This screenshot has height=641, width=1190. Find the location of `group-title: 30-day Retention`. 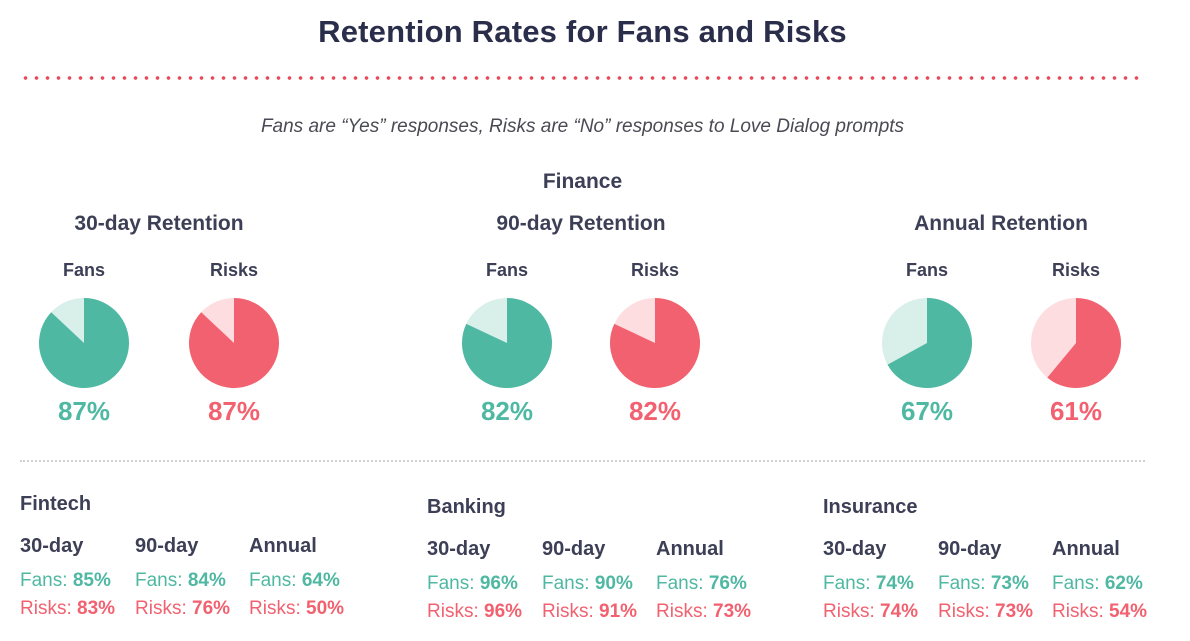

group-title: 30-day Retention is located at coordinates (159, 223).